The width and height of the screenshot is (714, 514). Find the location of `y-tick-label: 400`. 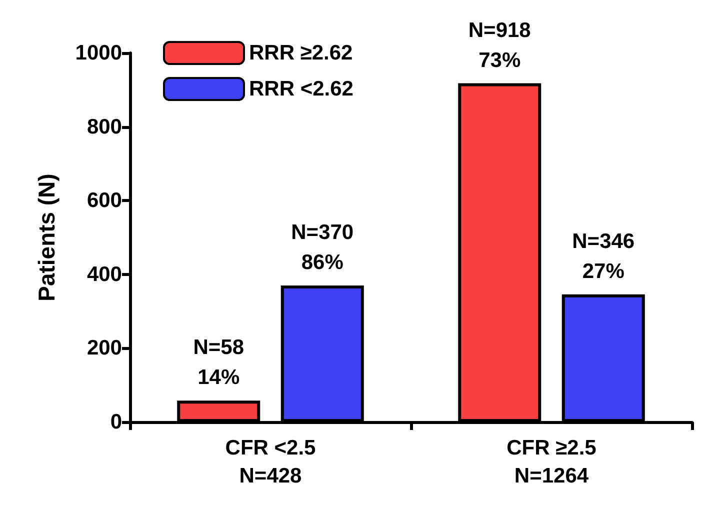

y-tick-label: 400 is located at coordinates (104, 274).